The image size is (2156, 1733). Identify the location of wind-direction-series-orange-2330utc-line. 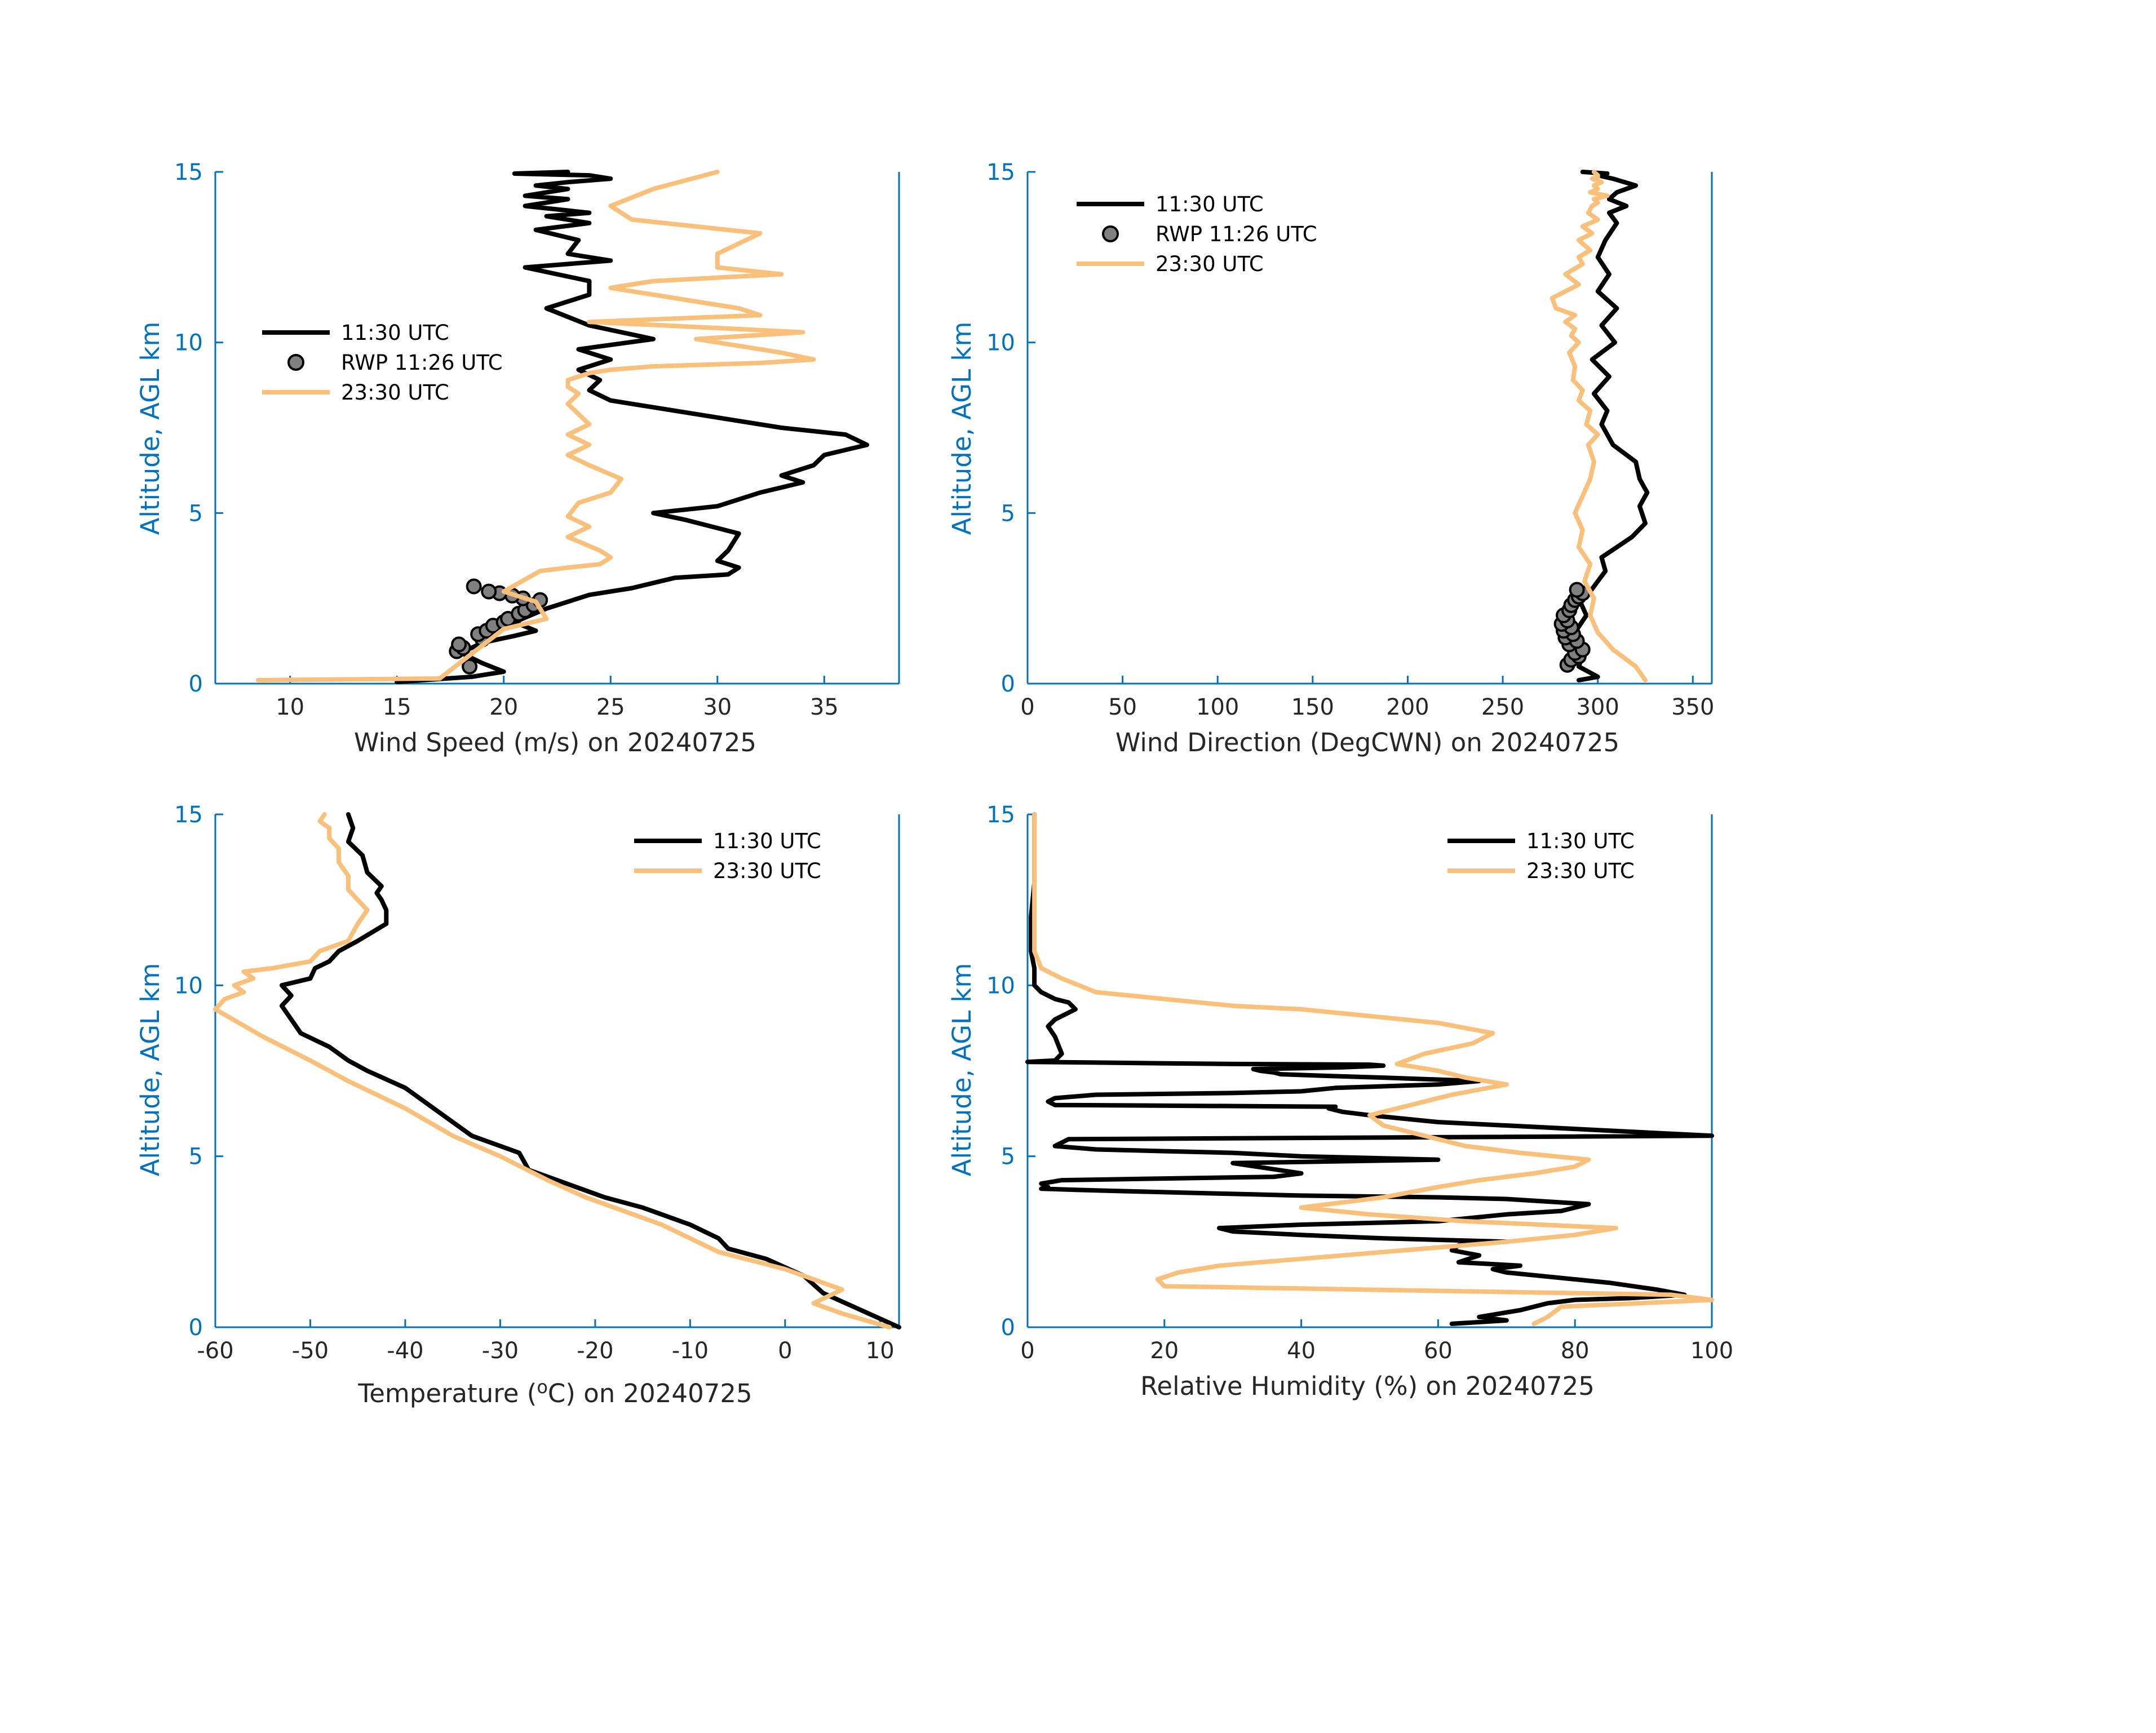
(1599, 426).